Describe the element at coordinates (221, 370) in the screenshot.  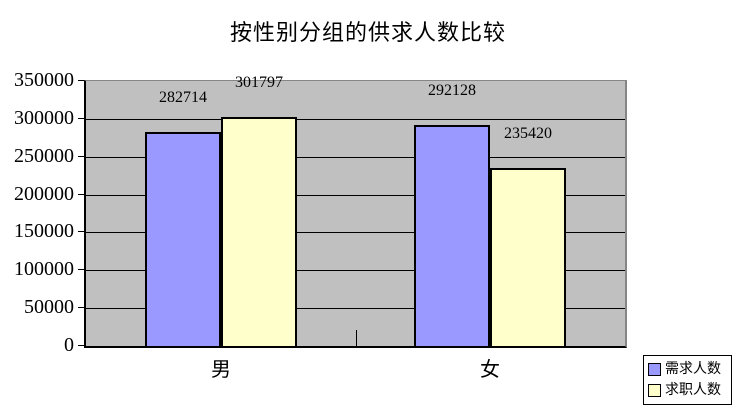
I see `x-axis-category-label: 男` at that location.